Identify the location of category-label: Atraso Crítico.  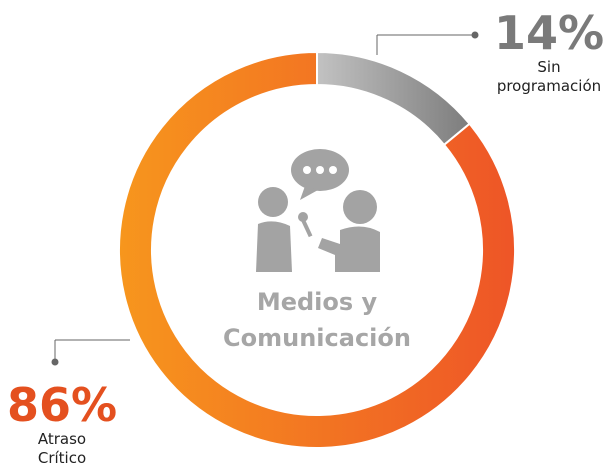
(62, 448).